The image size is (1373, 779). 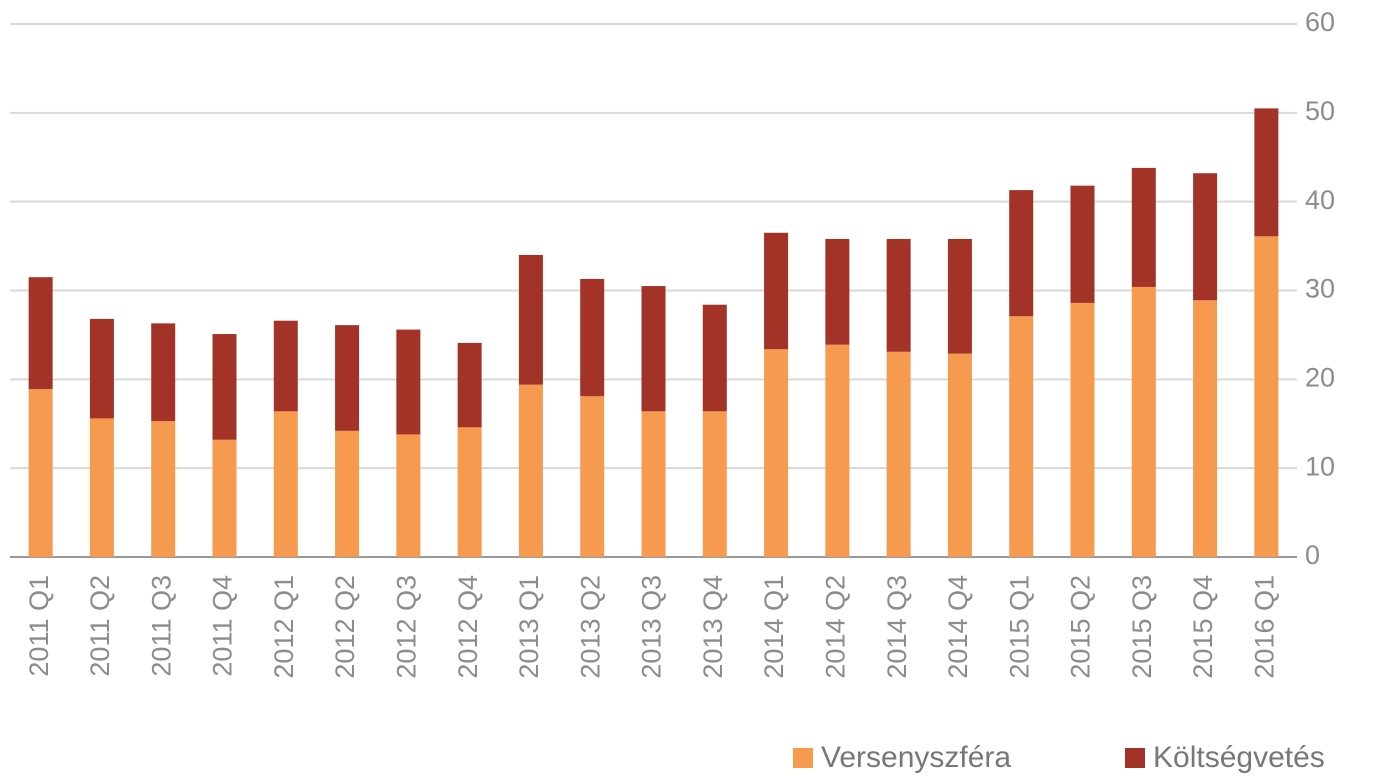 What do you see at coordinates (100, 626) in the screenshot?
I see `x-tick-label: 2011 Q2` at bounding box center [100, 626].